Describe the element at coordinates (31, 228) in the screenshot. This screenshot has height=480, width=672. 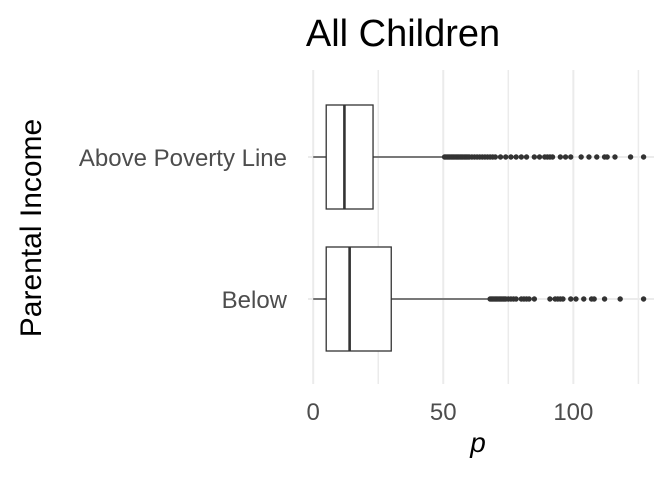
I see `y-axis-label: Parental Income` at that location.